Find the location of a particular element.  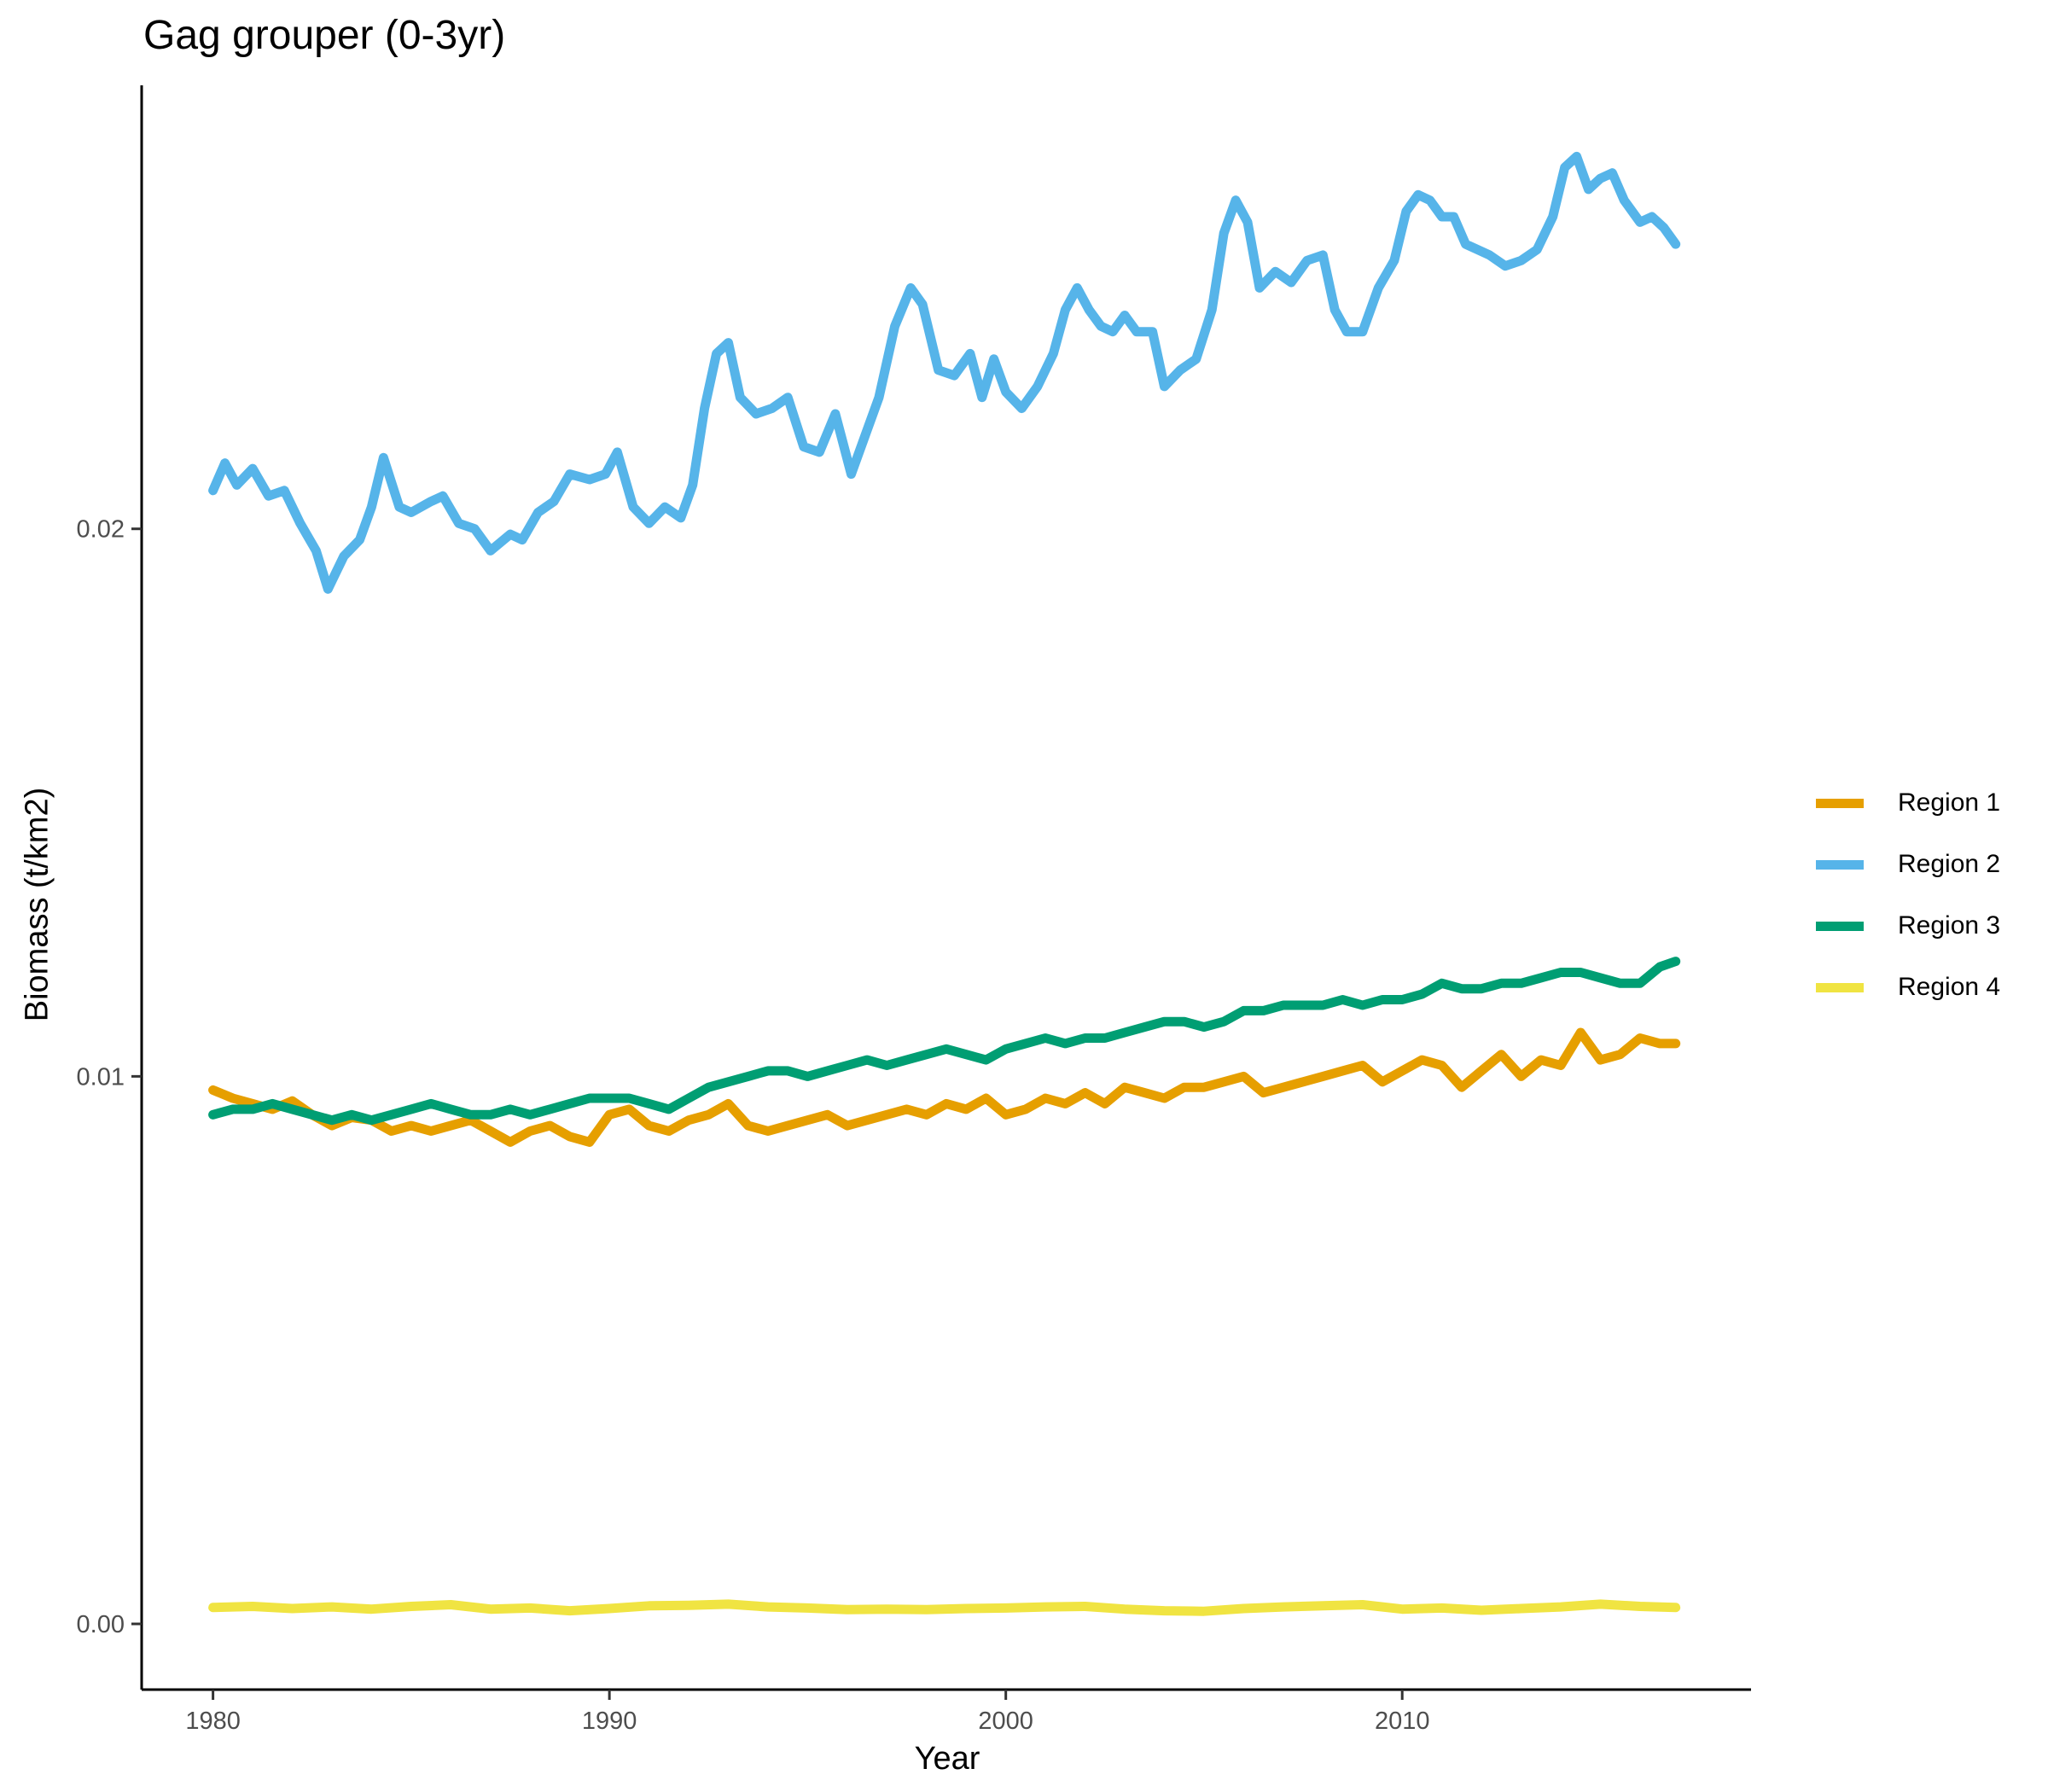

x-axis-title: Year is located at coordinates (947, 1759).